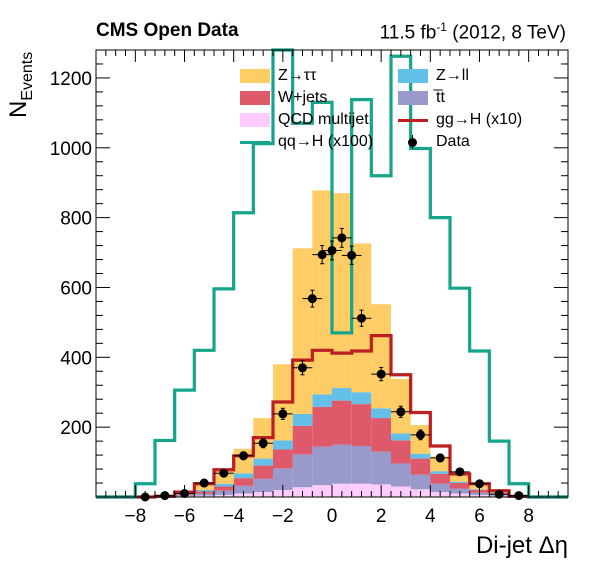 The width and height of the screenshot is (596, 572). I want to click on y-axis-label: NEvents, so click(20, 85).